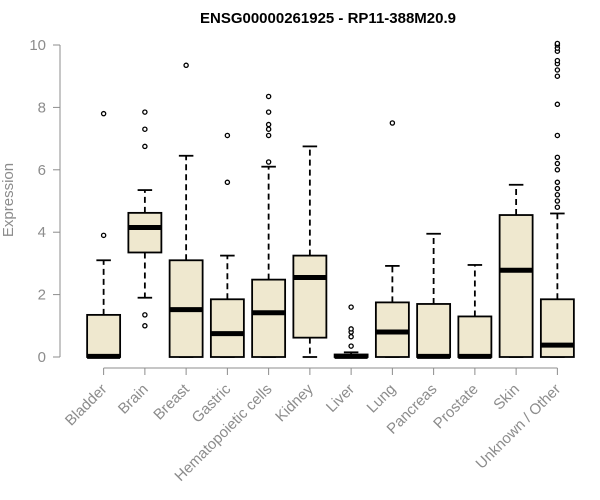 This screenshot has height=500, width=600. I want to click on box-prostate, so click(475, 311).